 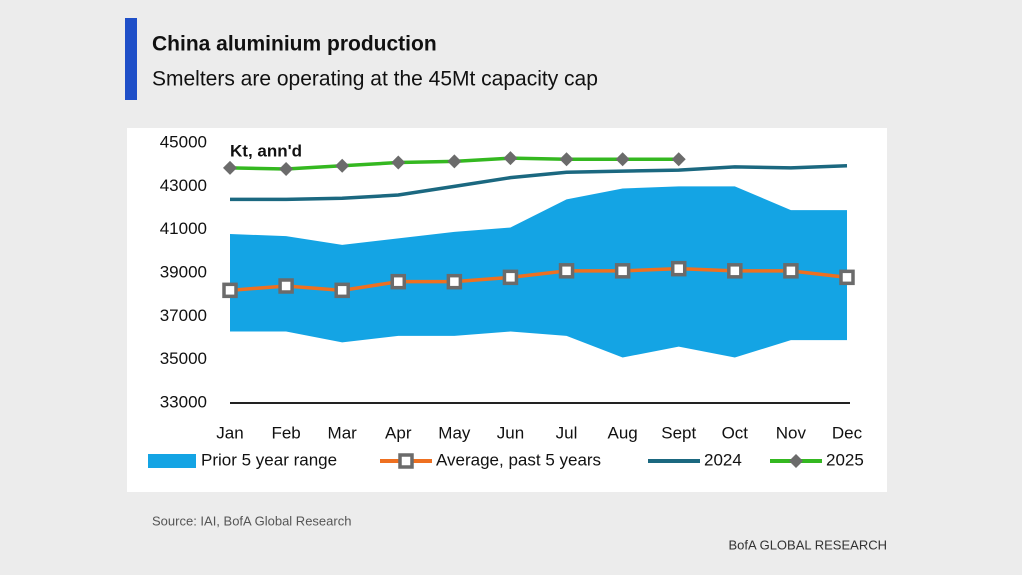 I want to click on x-tick-label: Oct, so click(x=735, y=432).